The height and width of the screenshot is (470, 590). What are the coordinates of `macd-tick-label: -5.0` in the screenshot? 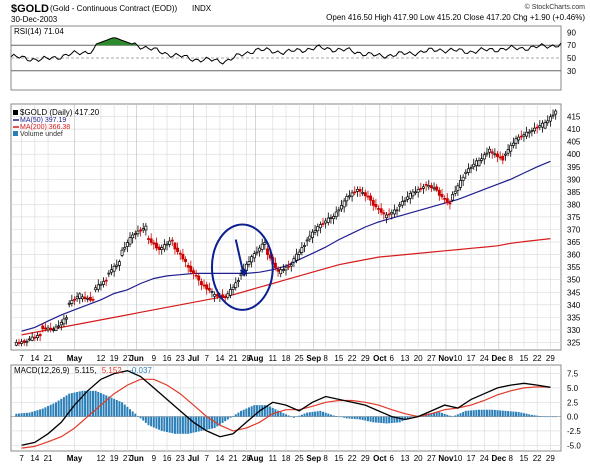 It's located at (574, 445).